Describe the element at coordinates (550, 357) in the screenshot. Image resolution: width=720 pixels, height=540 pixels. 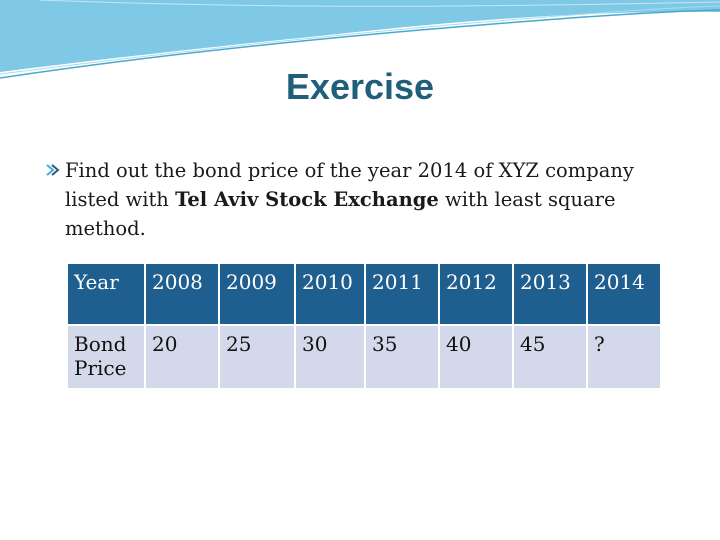
I see `table-cell: 45` at that location.